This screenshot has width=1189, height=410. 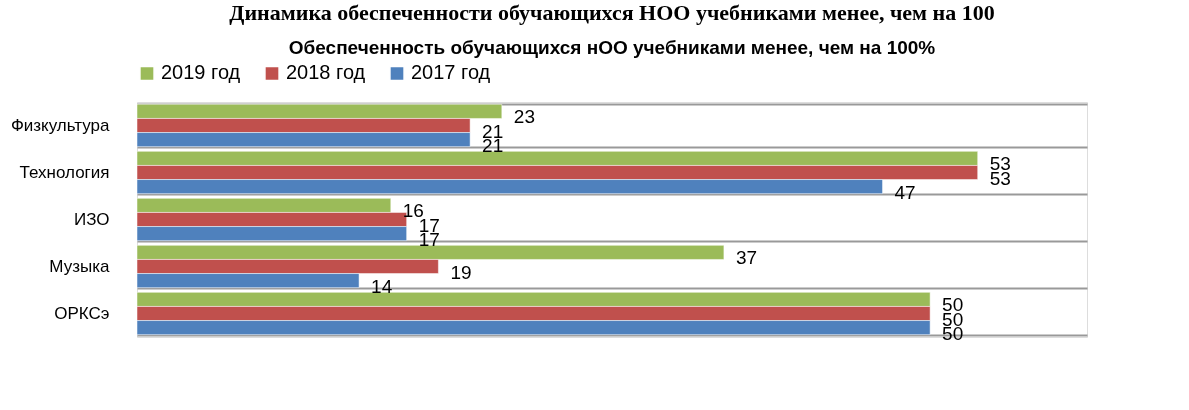 What do you see at coordinates (905, 192) in the screenshot?
I see `data-label: 47` at bounding box center [905, 192].